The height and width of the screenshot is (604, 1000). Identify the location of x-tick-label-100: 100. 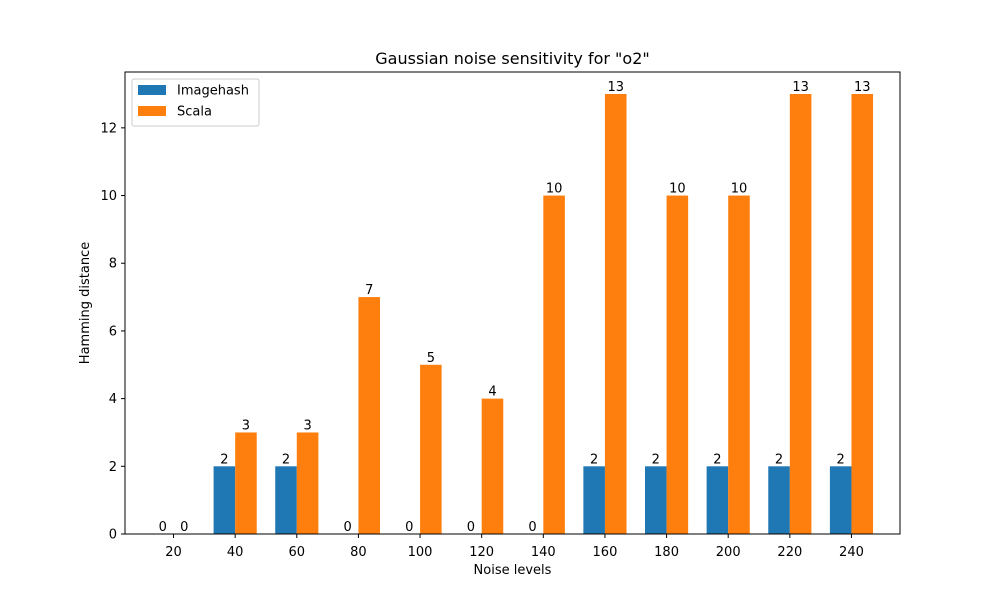
(420, 552).